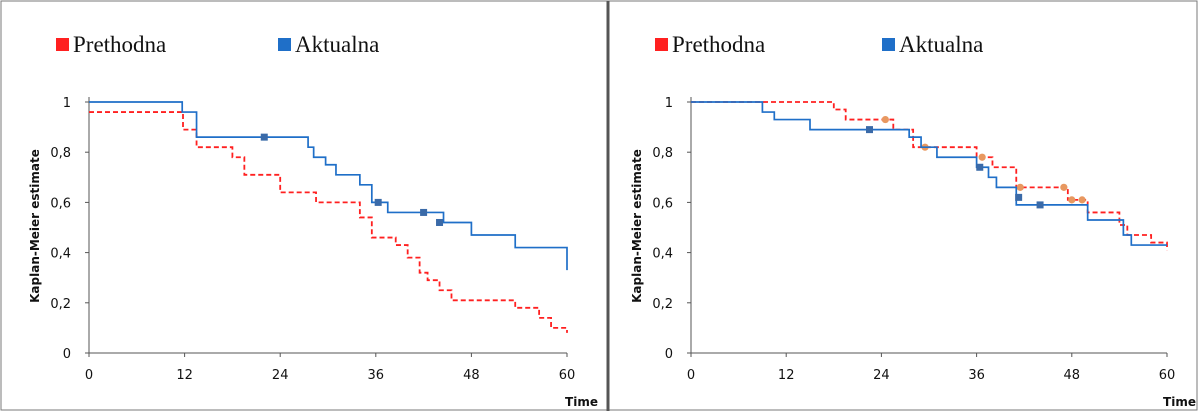  Describe the element at coordinates (819, 44) in the screenshot. I see `legend-right: Prethodna Aktualna` at that location.